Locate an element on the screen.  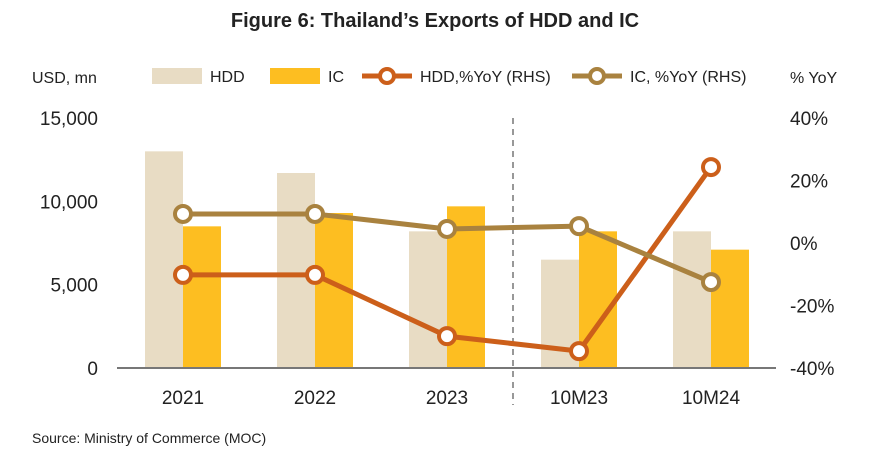
x-tick-label: 2021 is located at coordinates (183, 398).